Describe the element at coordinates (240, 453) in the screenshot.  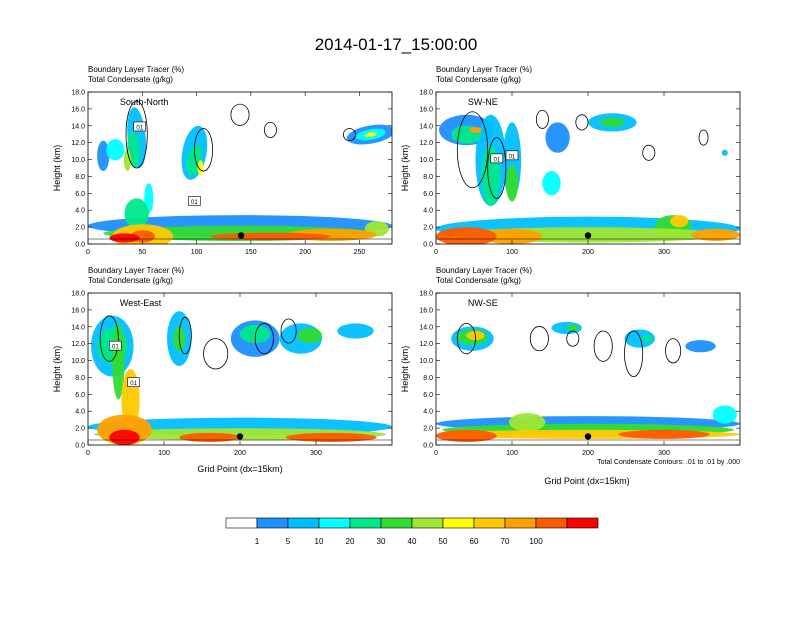
I see `x-tick-label: 200` at that location.